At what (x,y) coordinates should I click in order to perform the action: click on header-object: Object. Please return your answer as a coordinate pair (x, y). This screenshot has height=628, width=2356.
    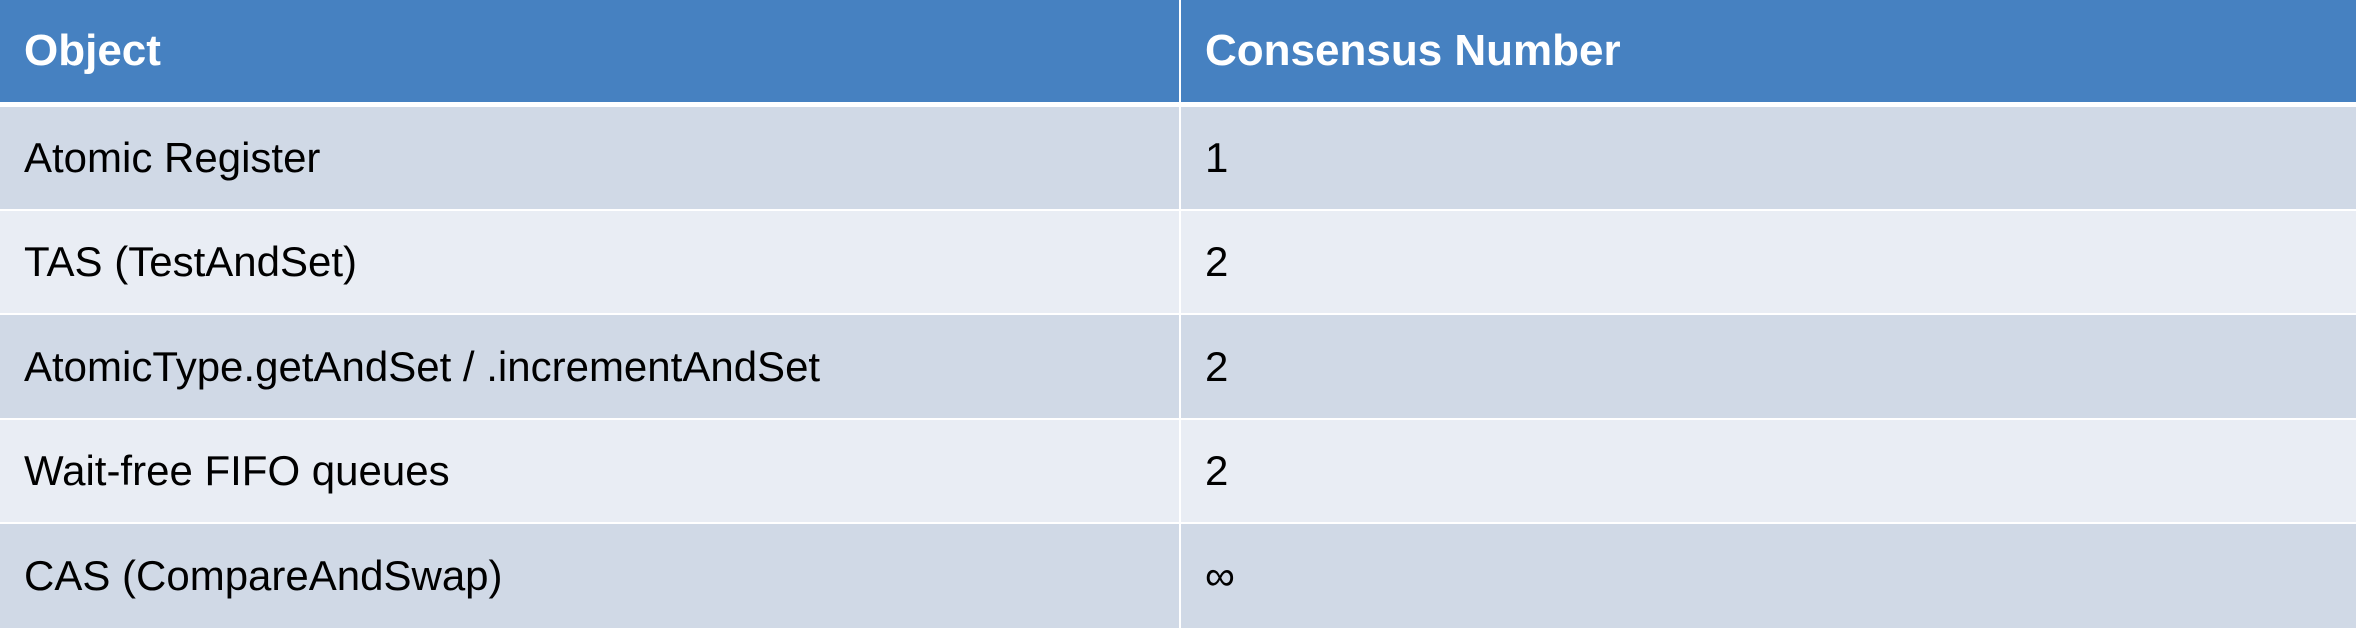
    Looking at the image, I should click on (589, 51).